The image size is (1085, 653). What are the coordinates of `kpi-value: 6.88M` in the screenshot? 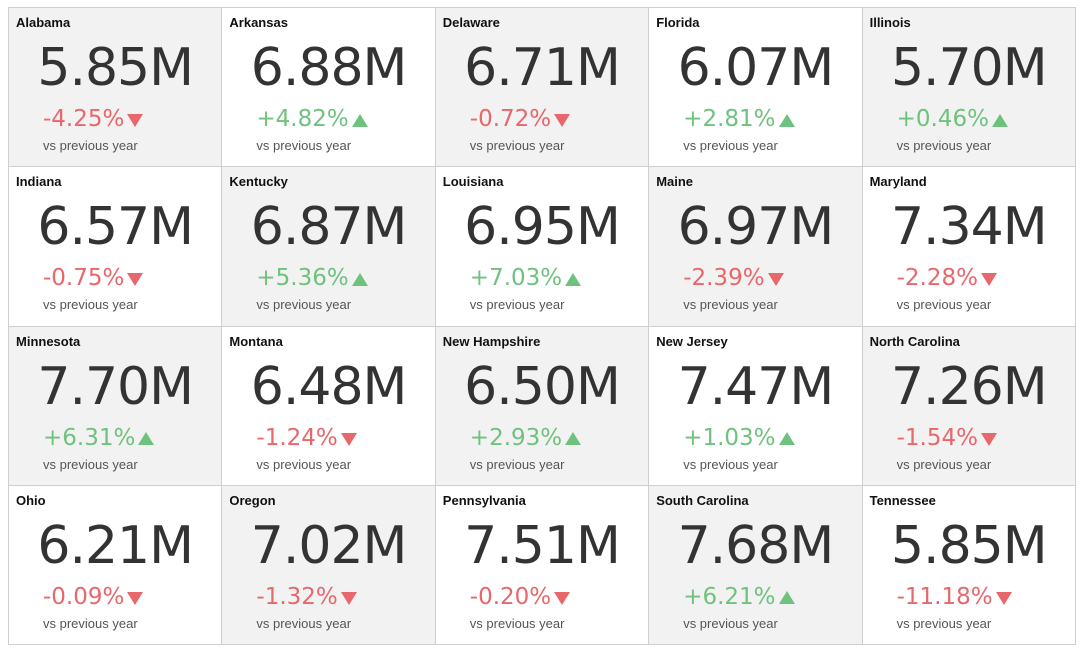 It's located at (329, 68).